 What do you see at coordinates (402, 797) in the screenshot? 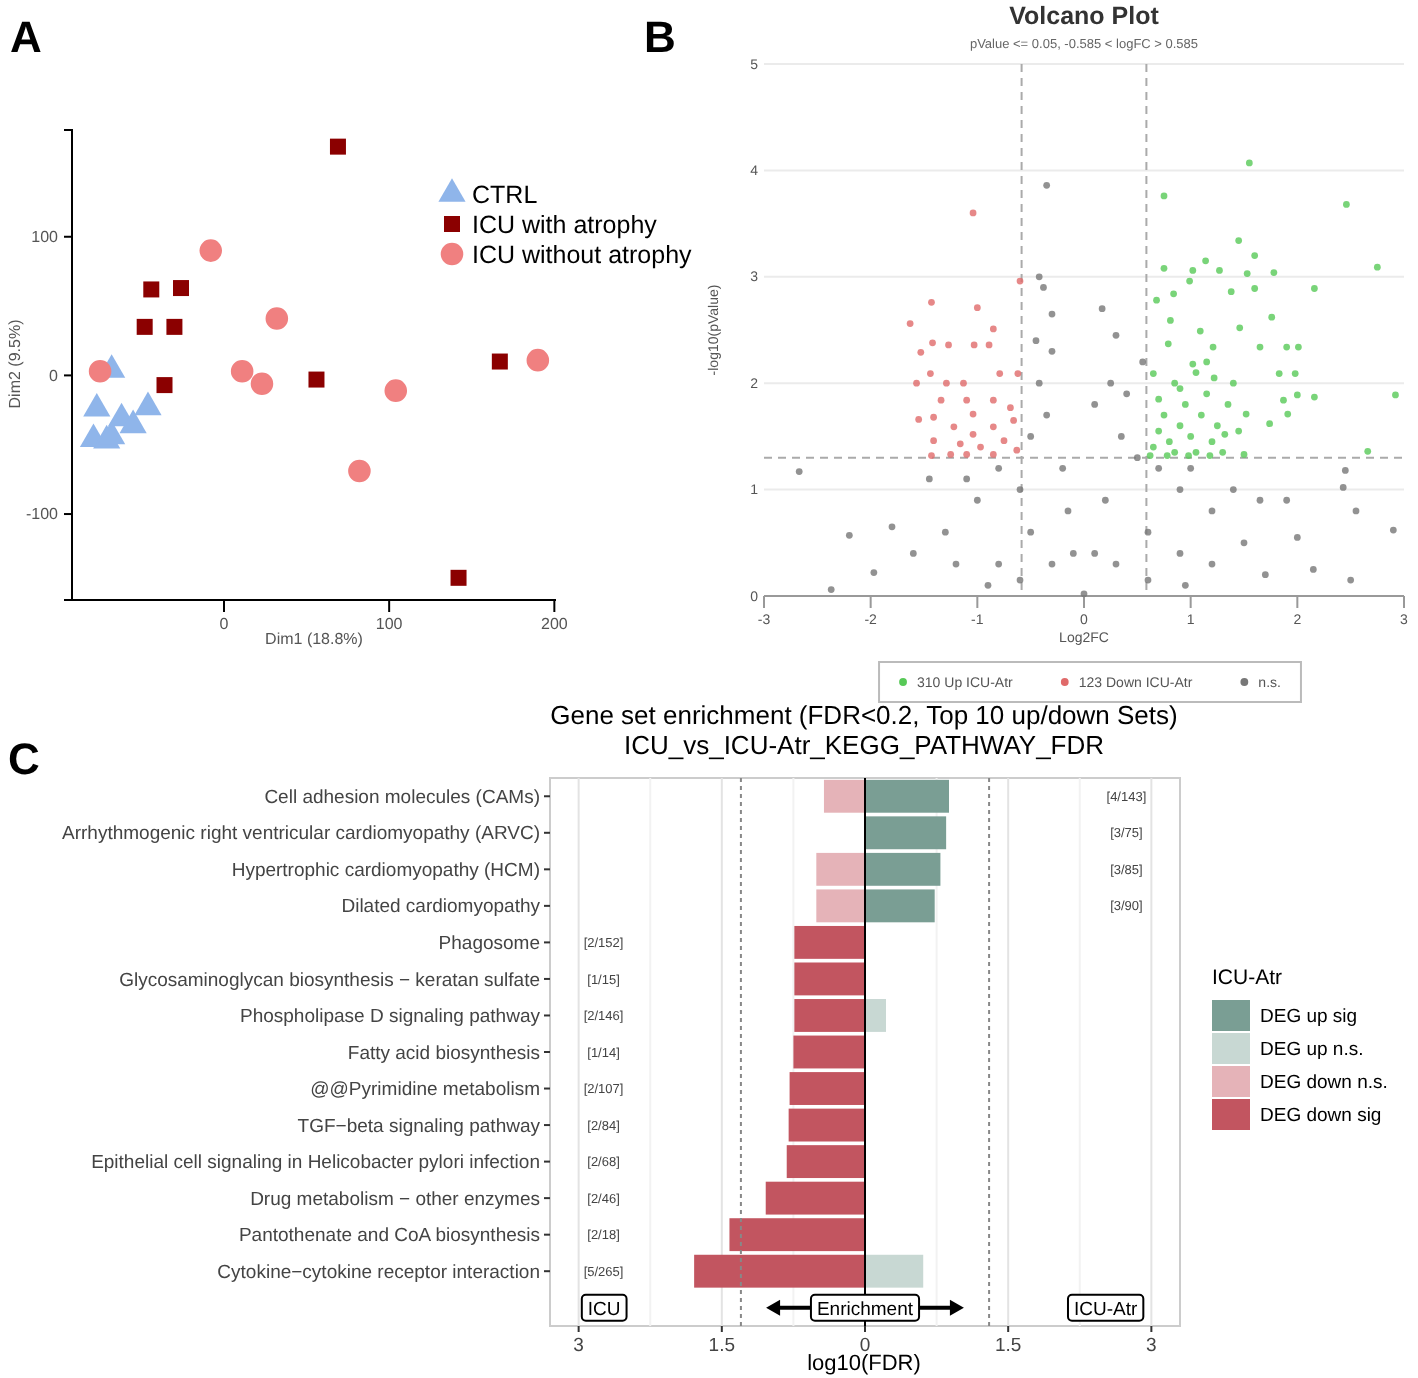
I see `y-tick-label: Cell adhesion molecules (CAMs)` at bounding box center [402, 797].